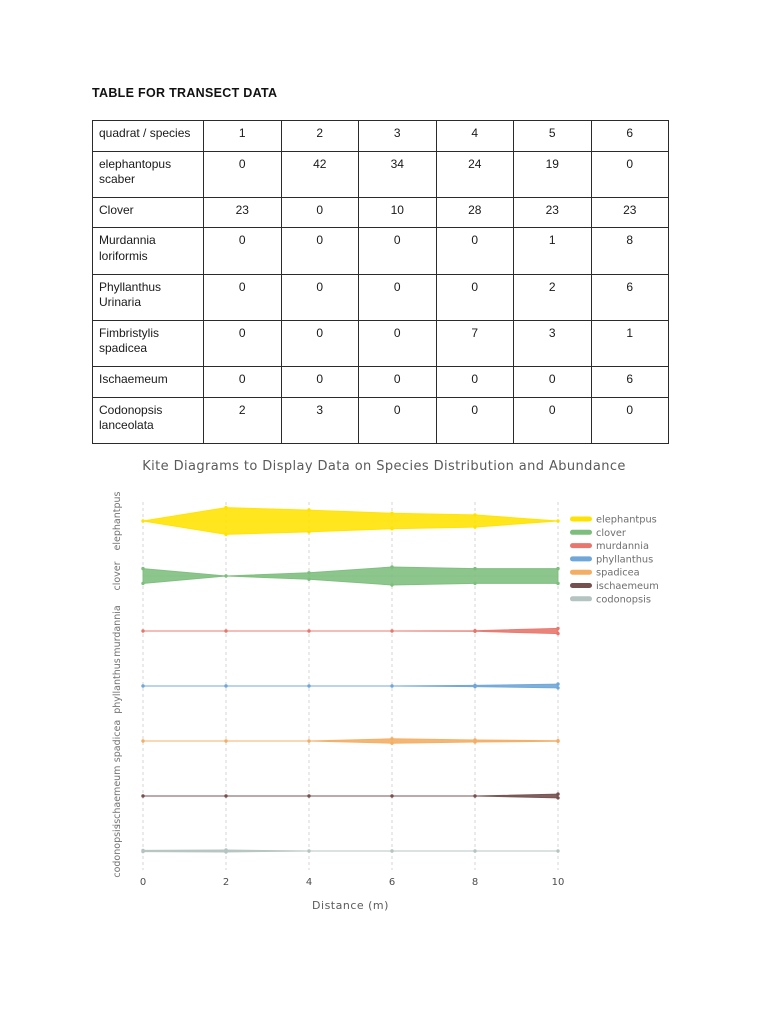  What do you see at coordinates (242, 136) in the screenshot?
I see `header-cell: 1` at bounding box center [242, 136].